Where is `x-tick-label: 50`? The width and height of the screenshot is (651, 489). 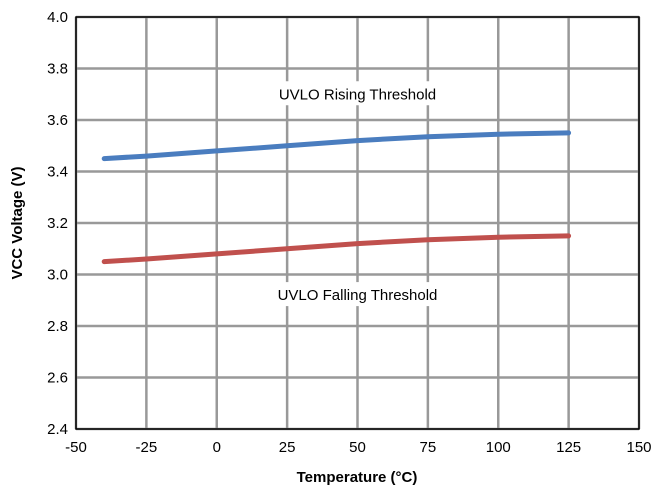
x-tick-label: 50 is located at coordinates (357, 447).